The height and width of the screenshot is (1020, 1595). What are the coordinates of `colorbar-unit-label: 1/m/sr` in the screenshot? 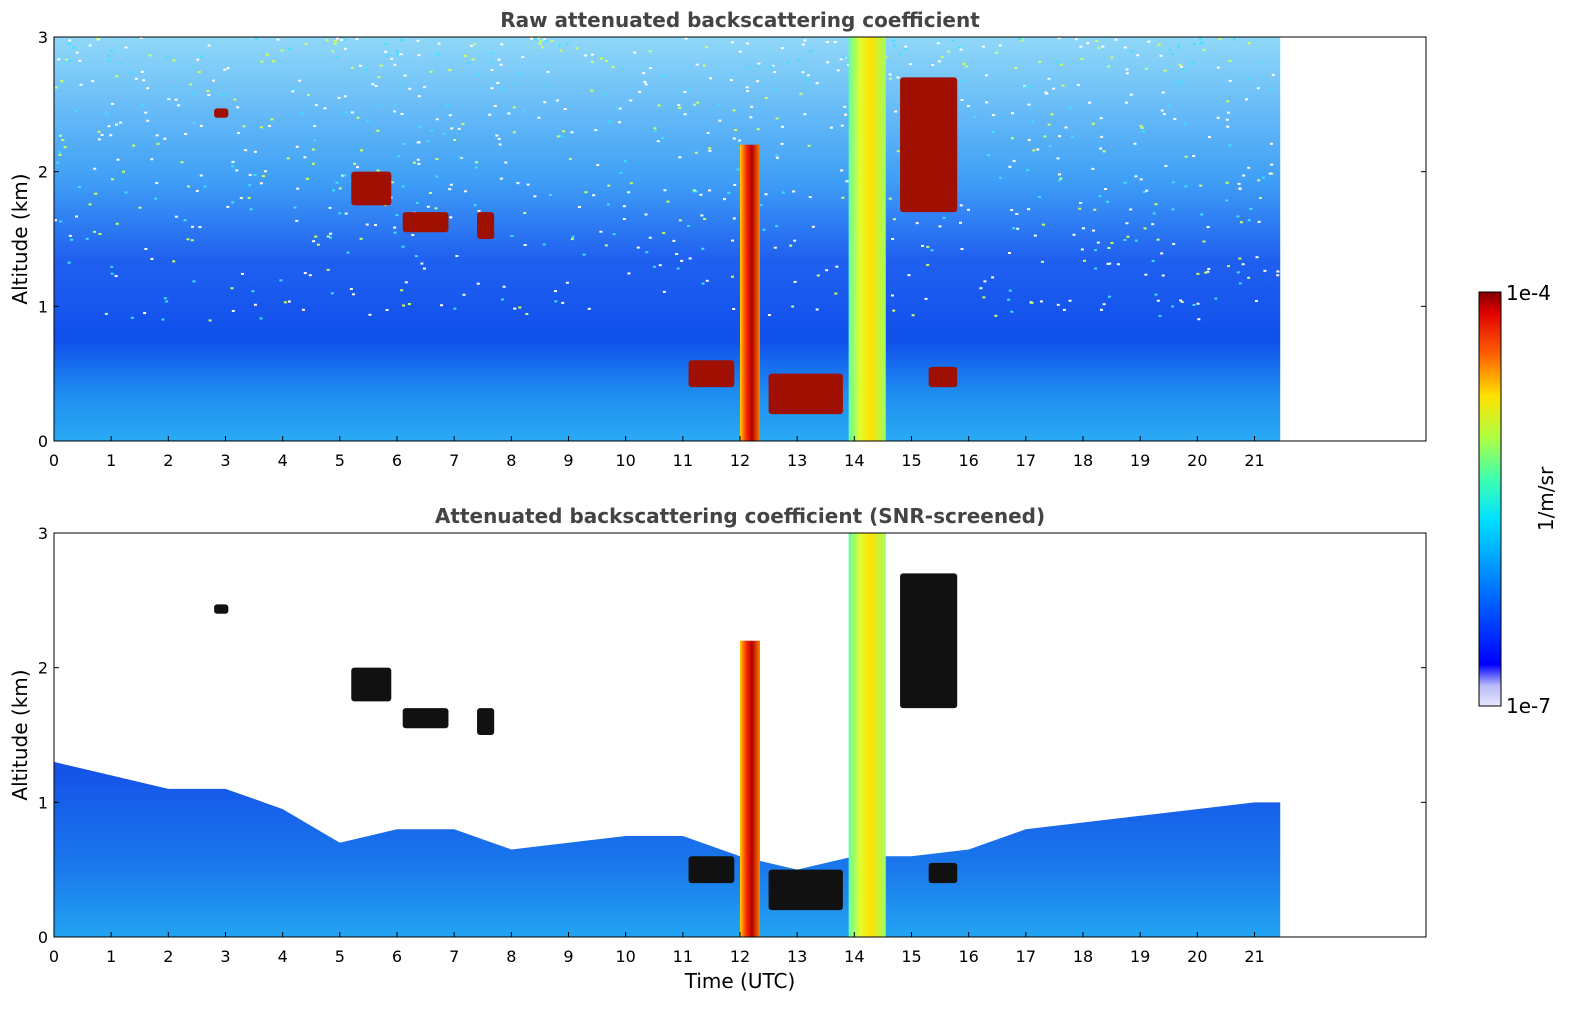 It's located at (1546, 498).